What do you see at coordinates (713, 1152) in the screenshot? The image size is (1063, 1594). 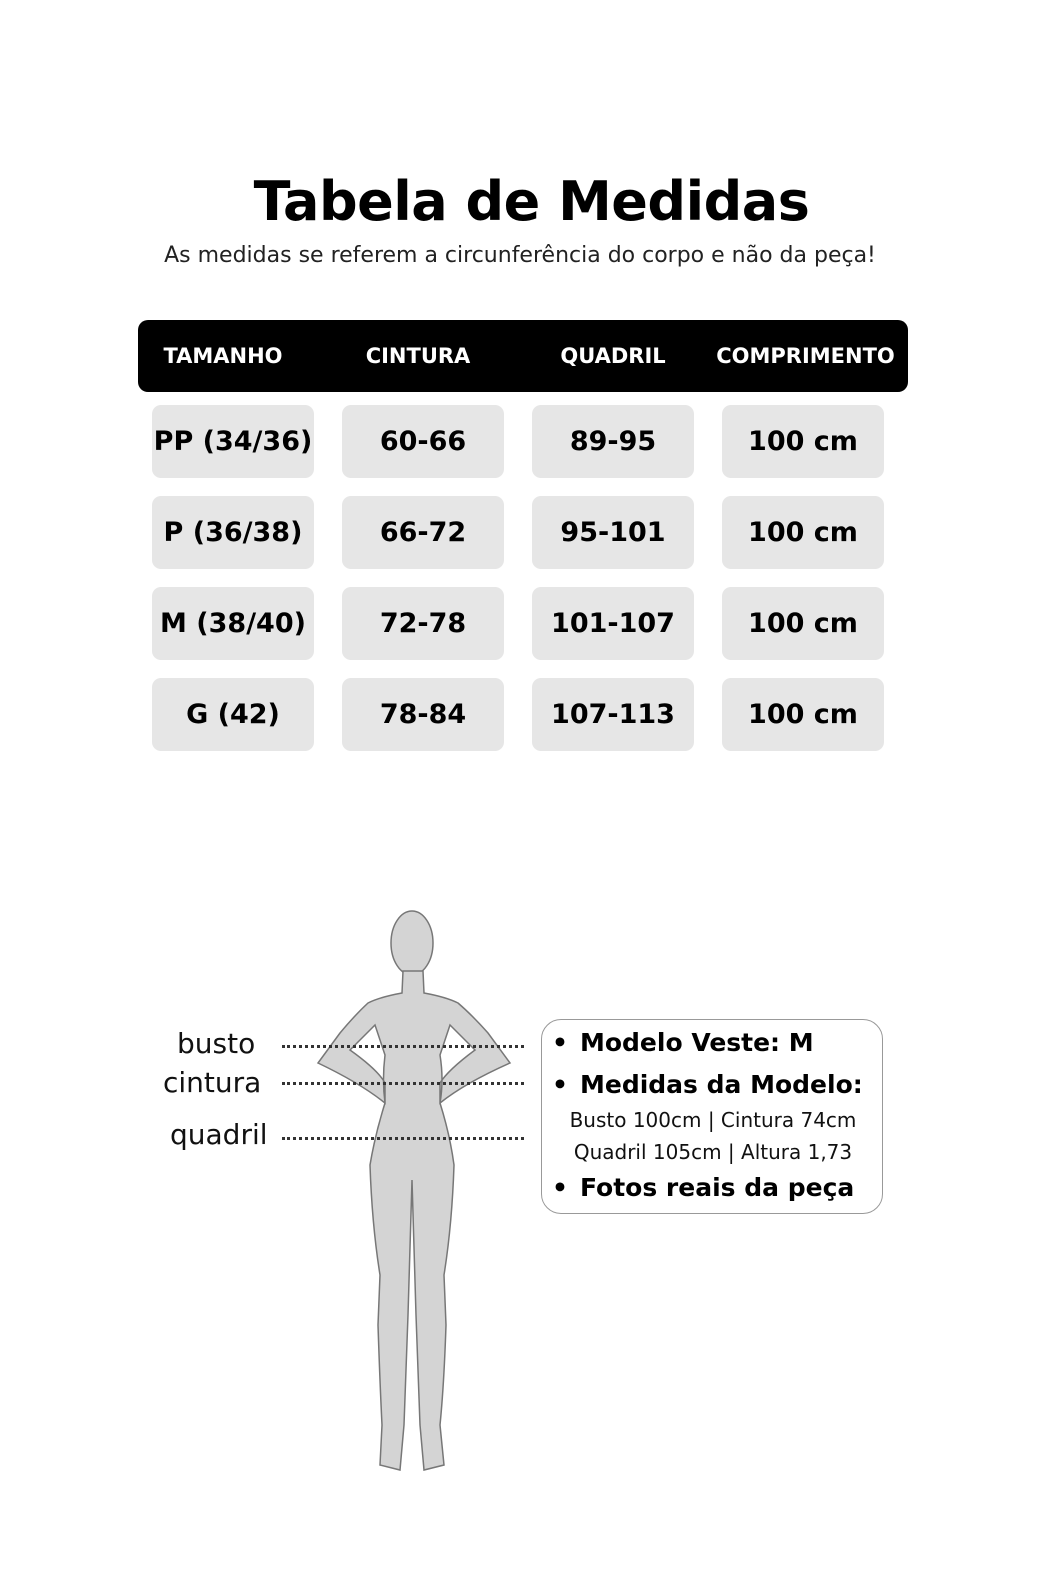 I see `medidas-line-2: Quadril 105cm | Altura 1,73` at bounding box center [713, 1152].